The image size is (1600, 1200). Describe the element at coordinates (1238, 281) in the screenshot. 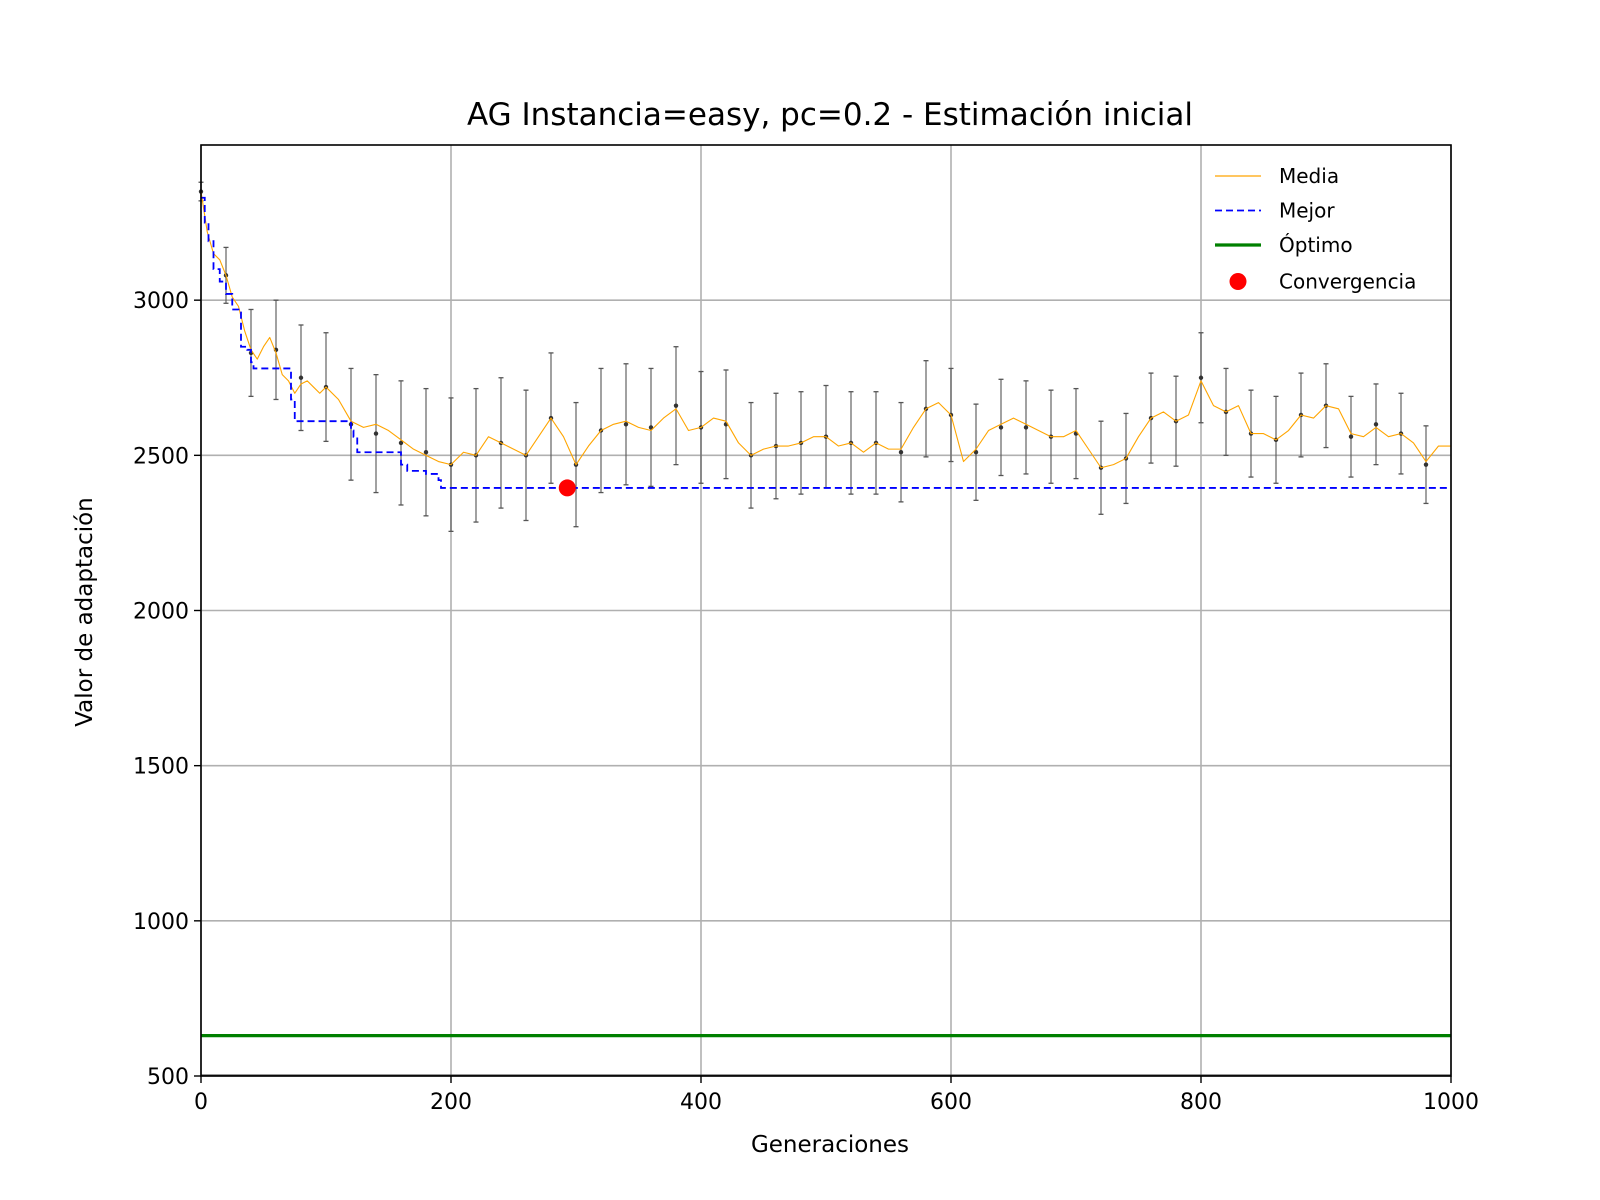

I see `legend-swatch-convergencia` at that location.